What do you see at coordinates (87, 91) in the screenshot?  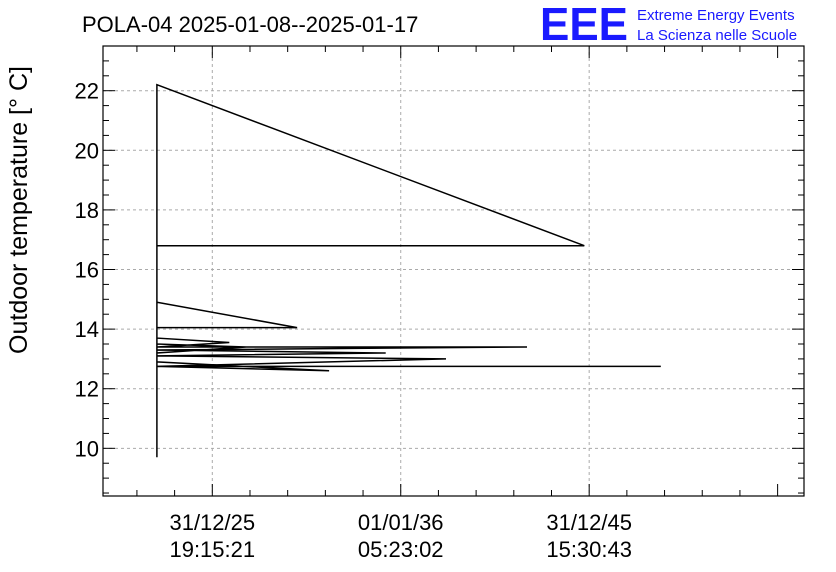 I see `y-tick-label: 22` at bounding box center [87, 91].